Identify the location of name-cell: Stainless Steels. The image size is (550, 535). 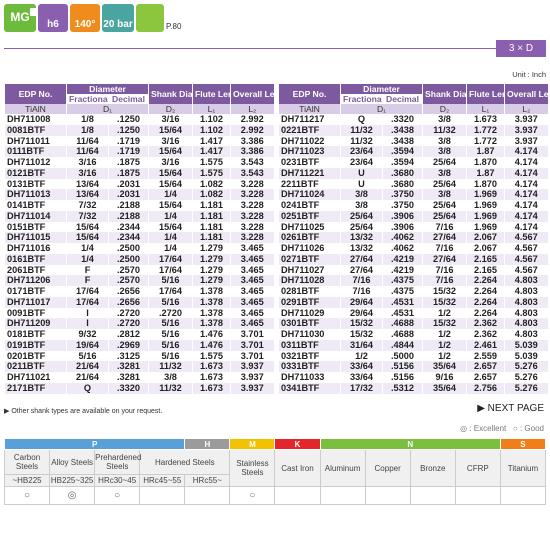
(252, 468).